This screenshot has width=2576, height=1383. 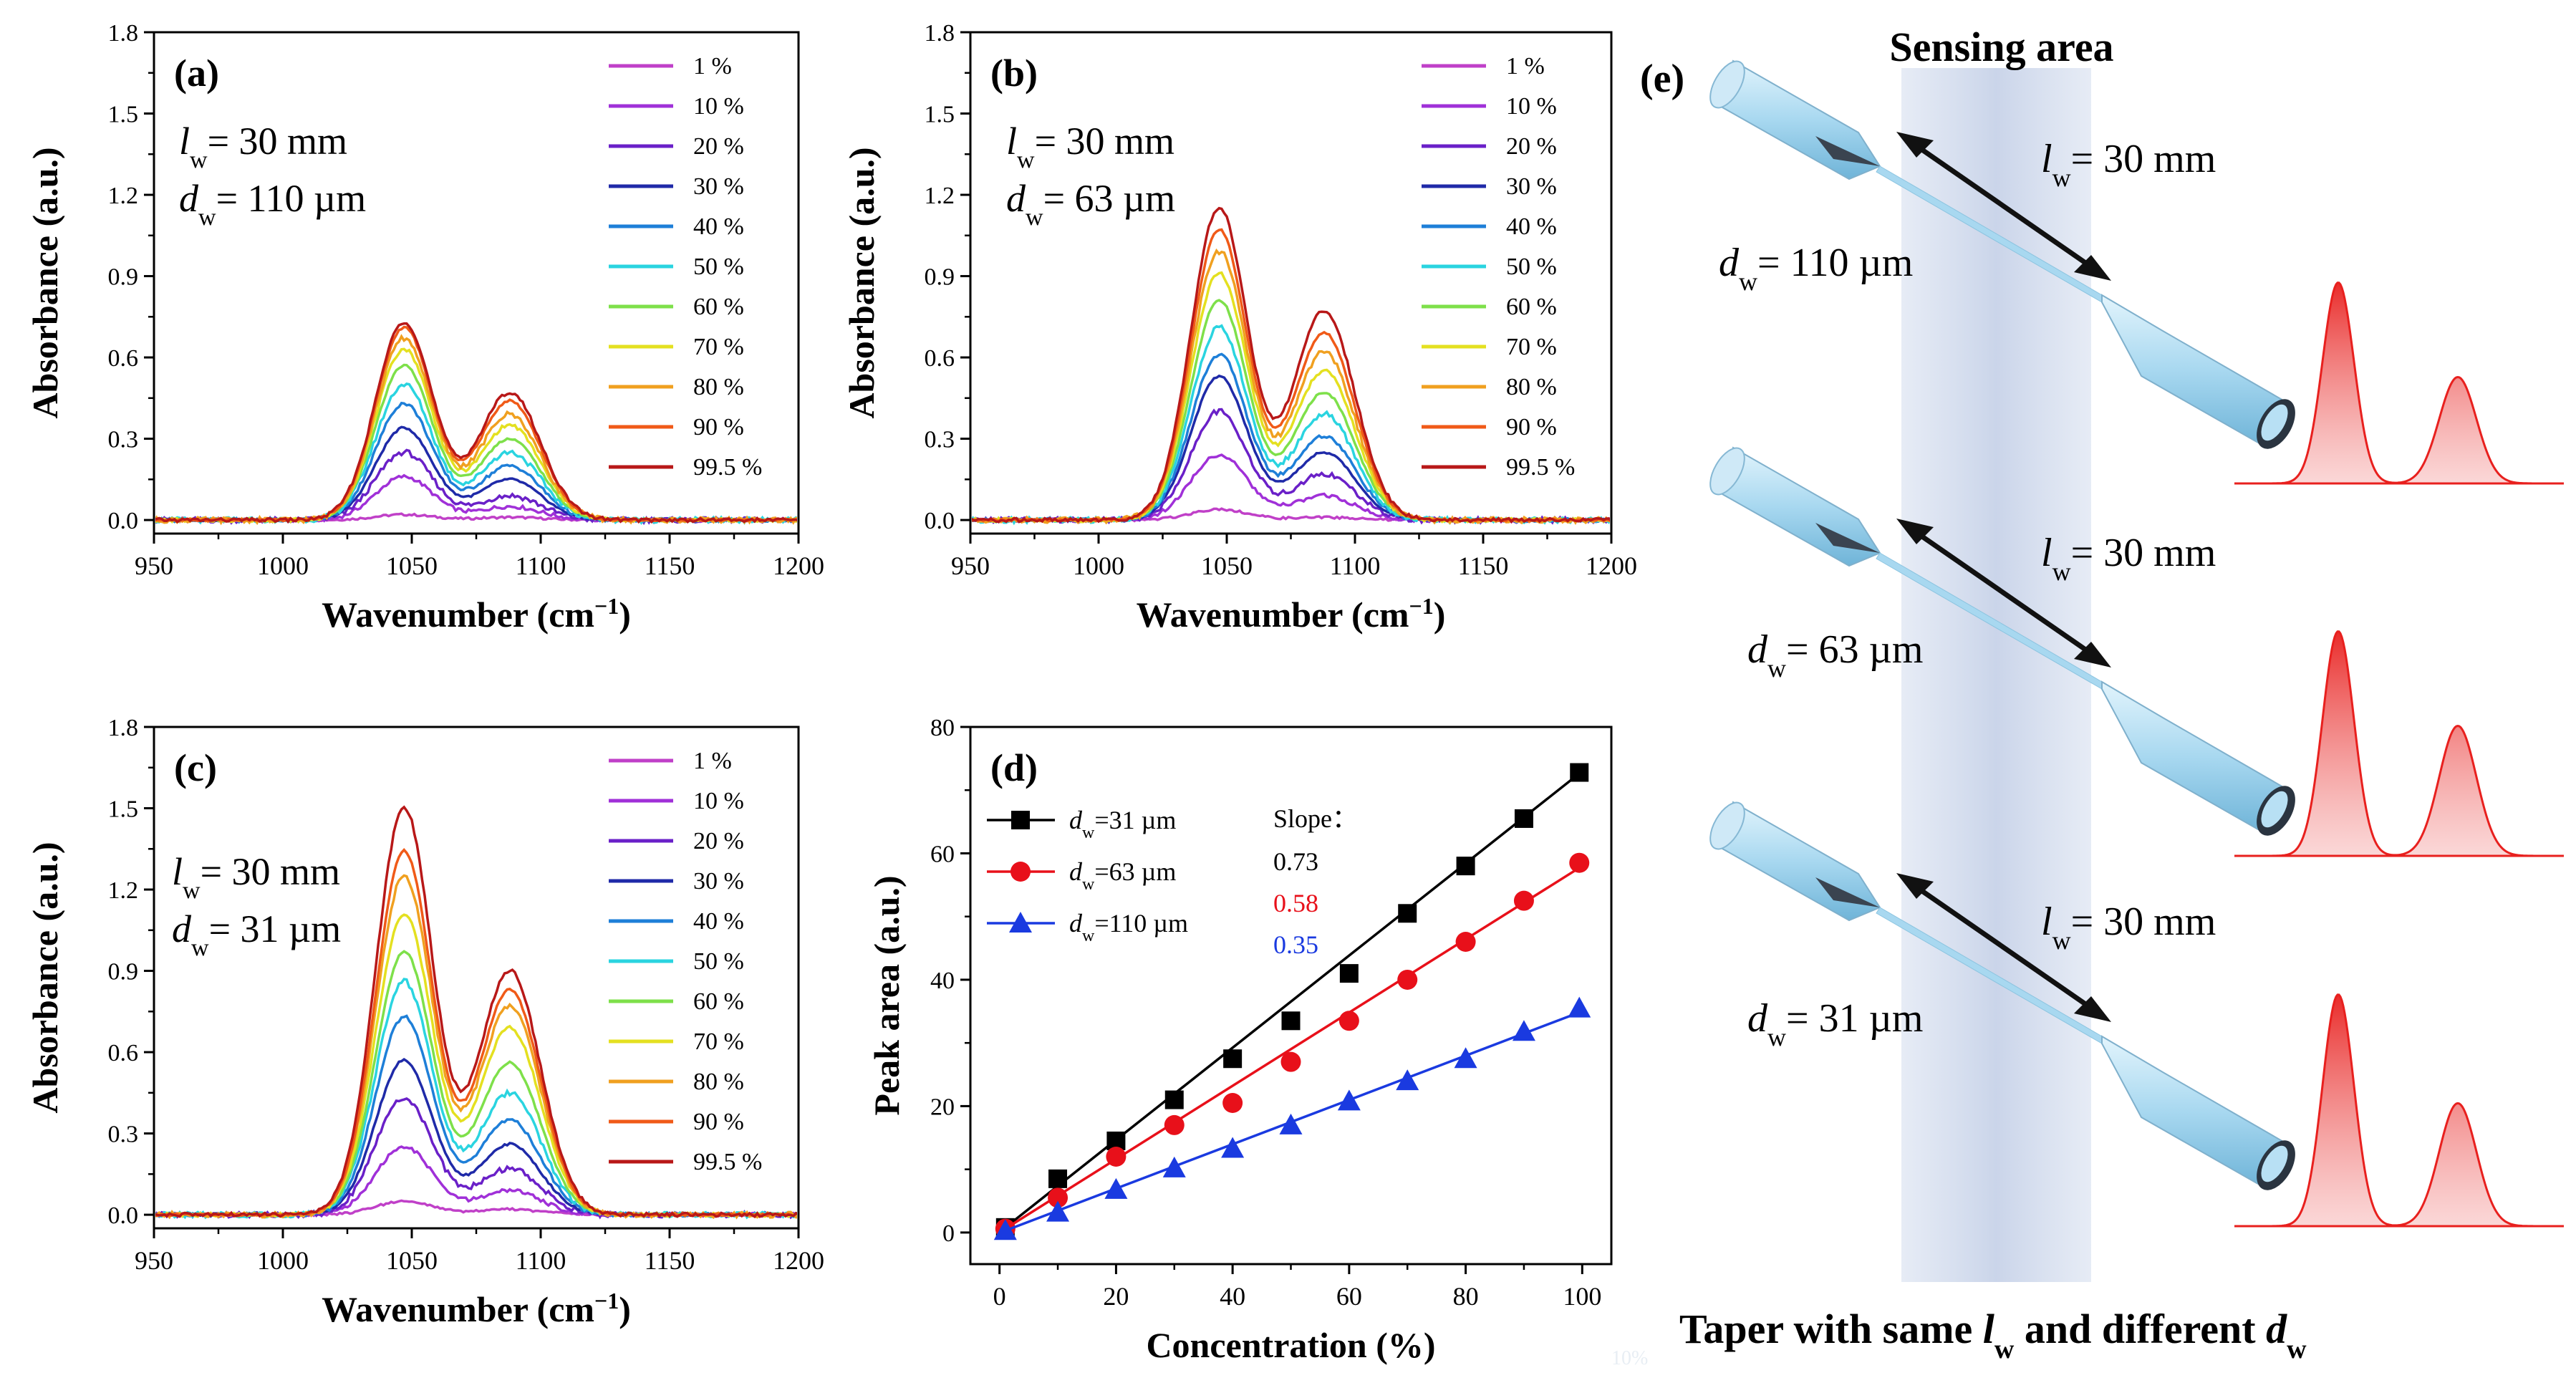 I want to click on legend-label: 30 %, so click(x=718, y=881).